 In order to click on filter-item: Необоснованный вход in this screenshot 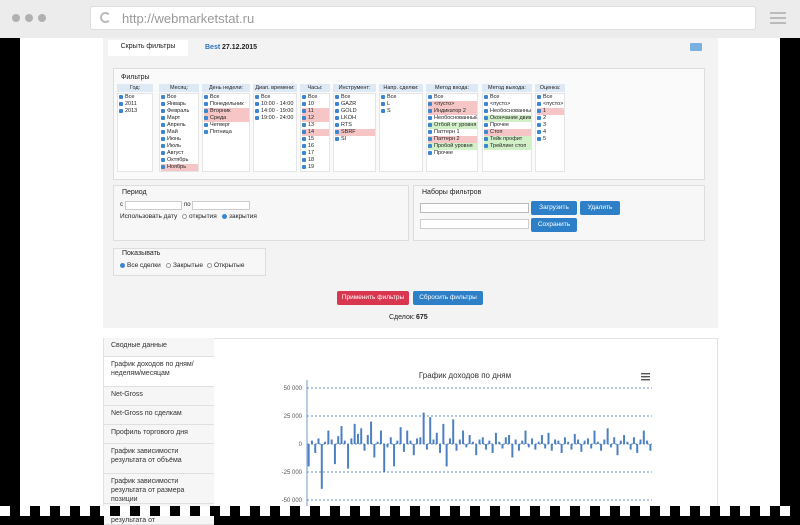, I will do `click(452, 118)`.